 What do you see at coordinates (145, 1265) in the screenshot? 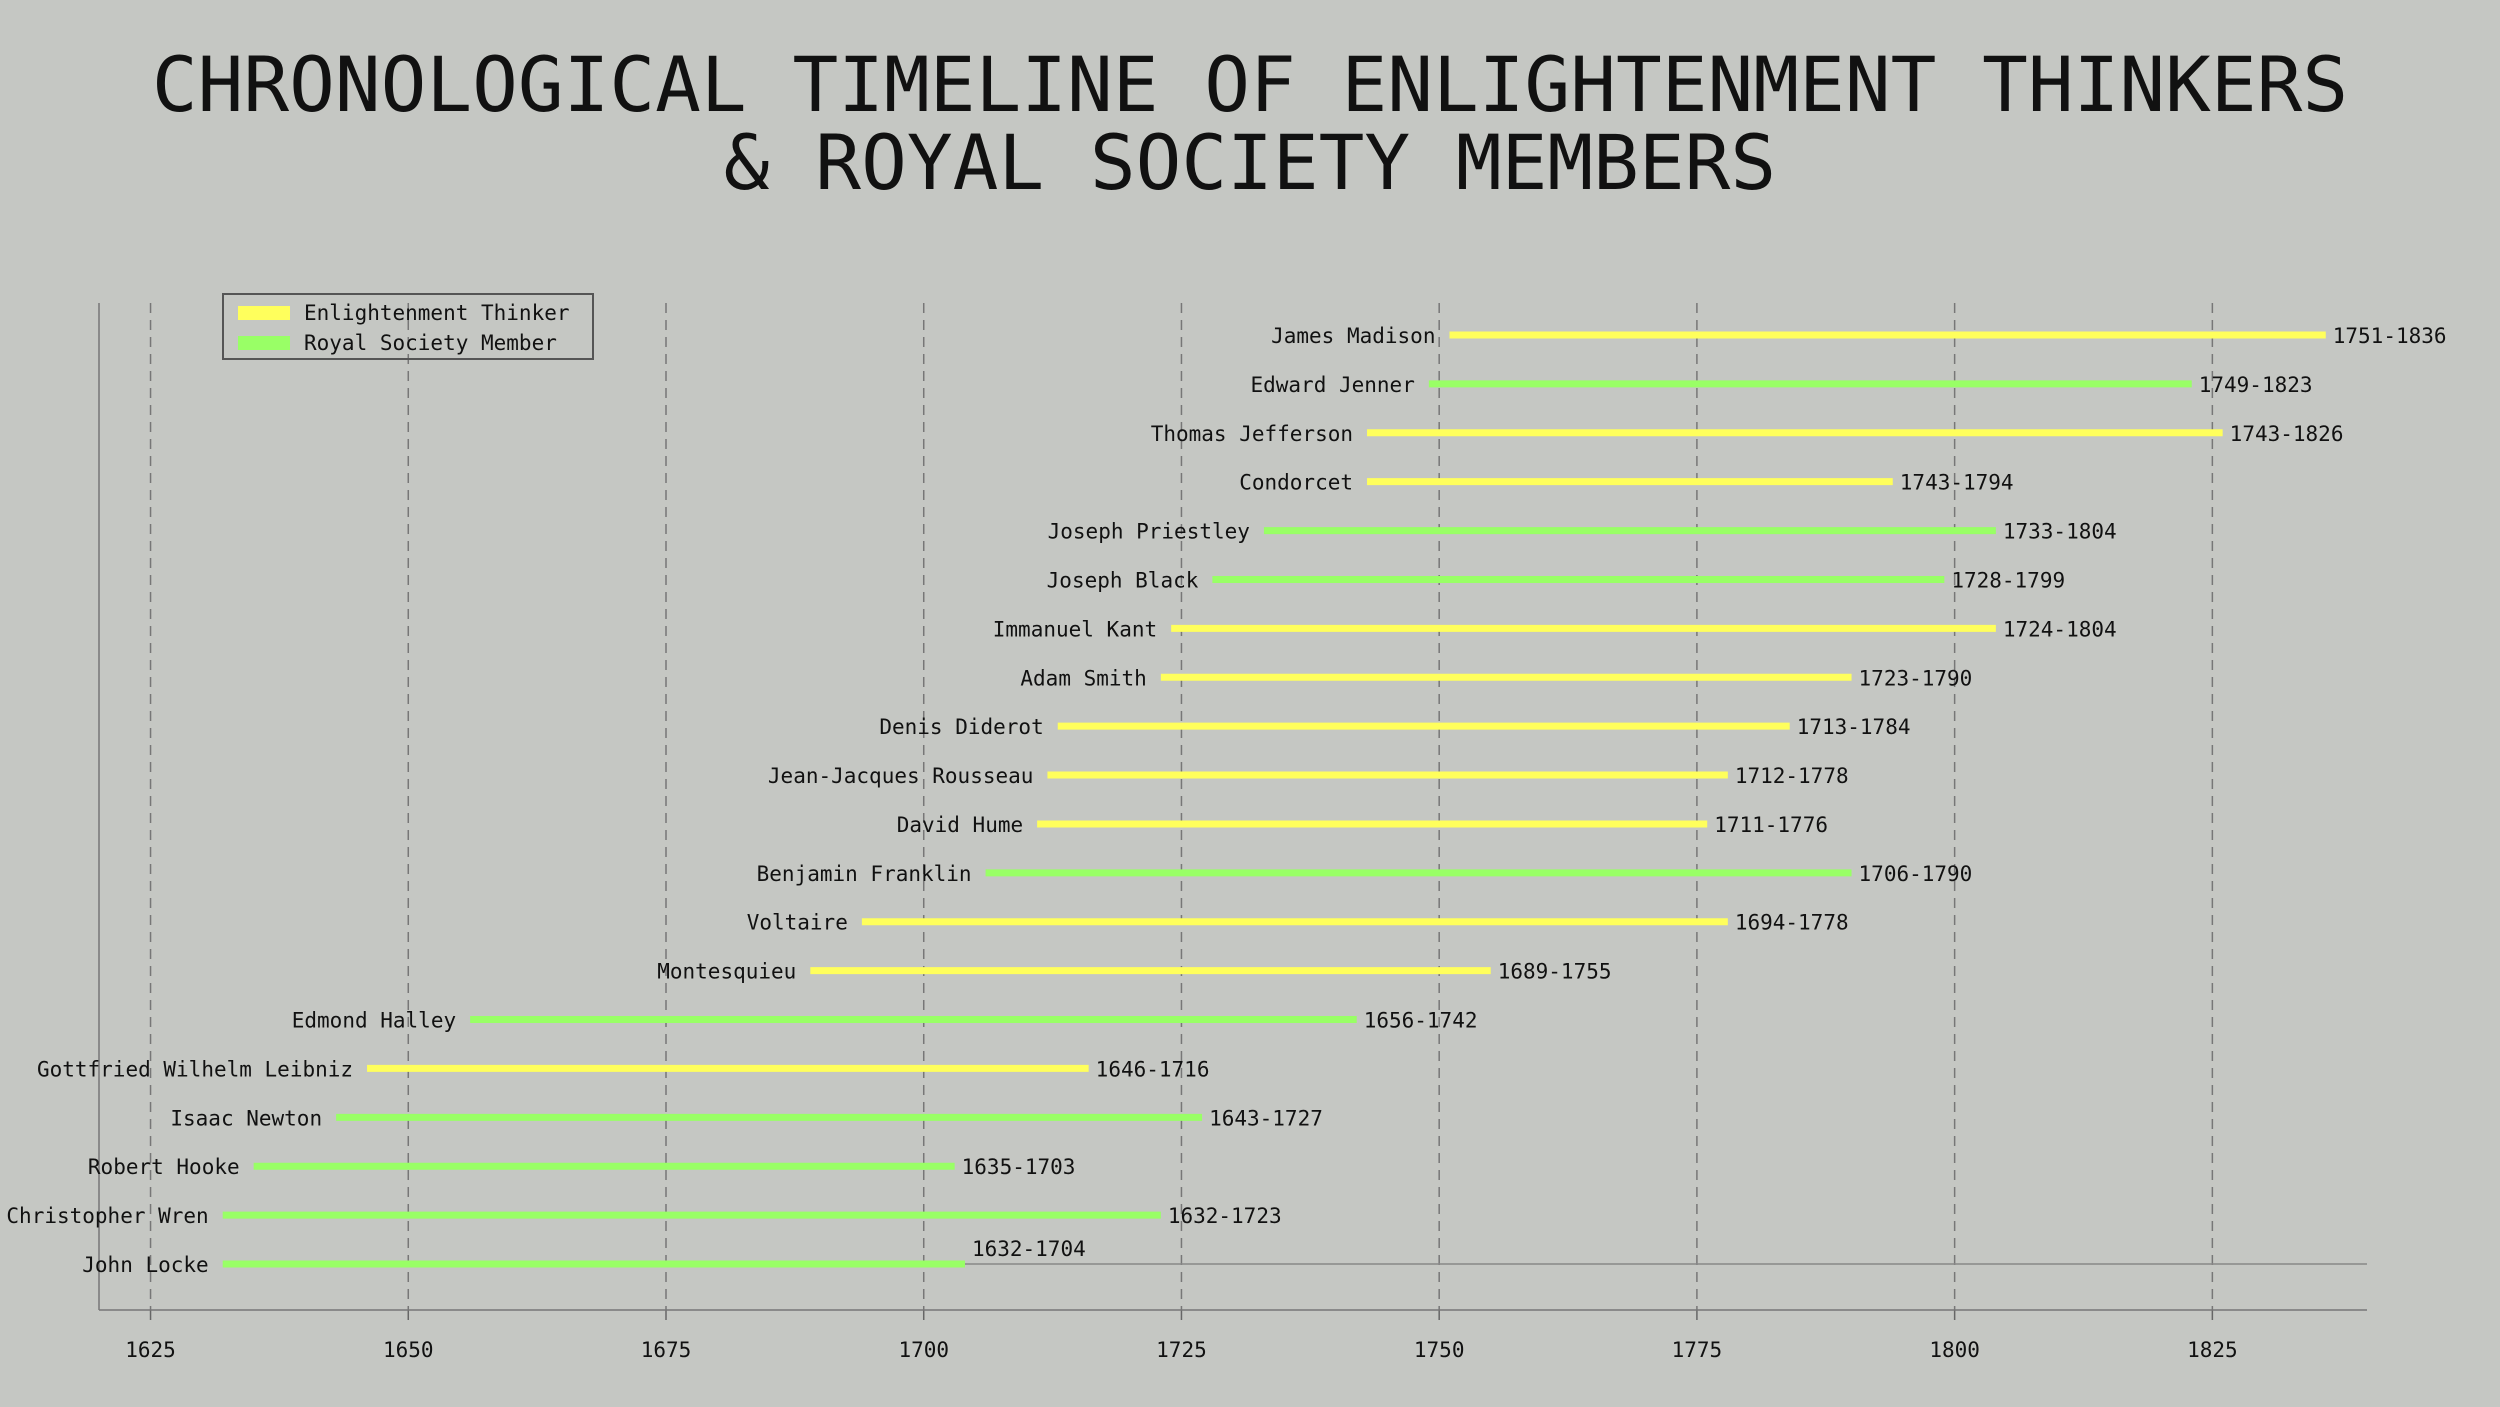
I see `person-name-label: John Locke` at bounding box center [145, 1265].